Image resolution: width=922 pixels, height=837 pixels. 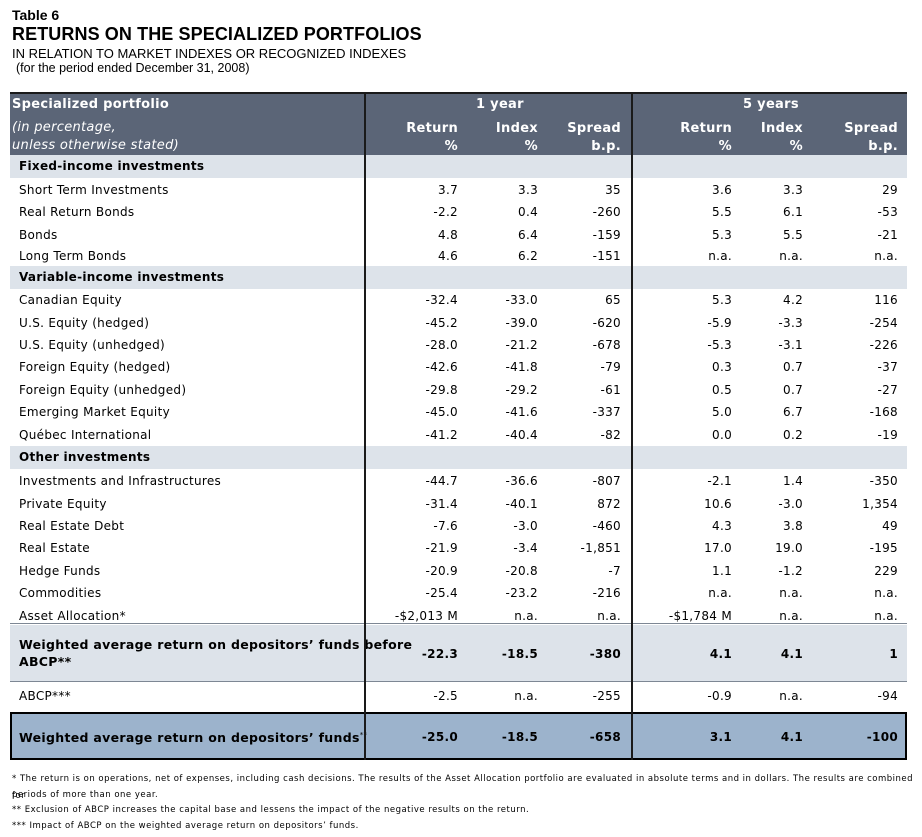 I want to click on cell-index-1y: 0.4, so click(x=528, y=212).